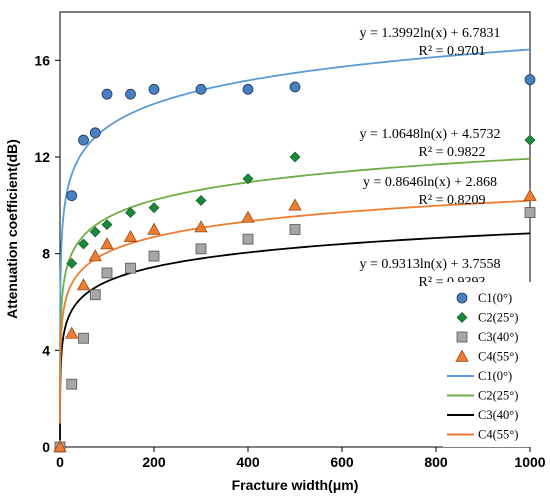  I want to click on x-tick-label: 800, so click(436, 462).